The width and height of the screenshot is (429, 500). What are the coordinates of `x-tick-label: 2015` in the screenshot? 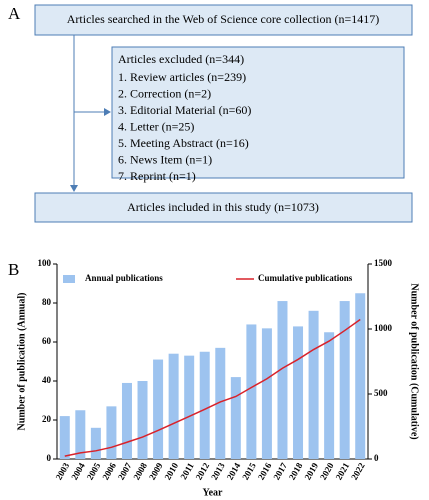 It's located at (249, 471).